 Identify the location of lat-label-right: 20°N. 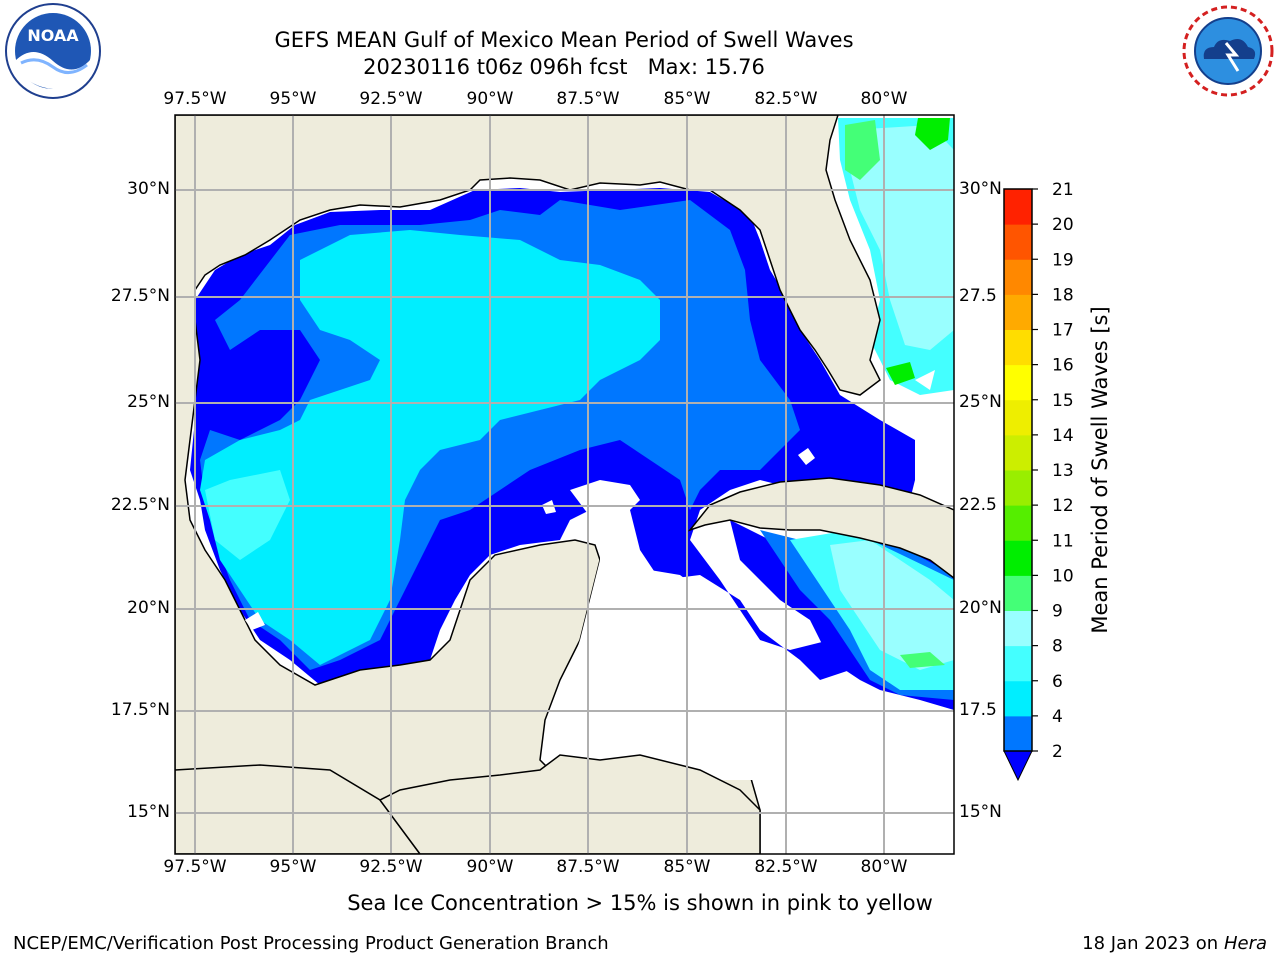
(980, 608).